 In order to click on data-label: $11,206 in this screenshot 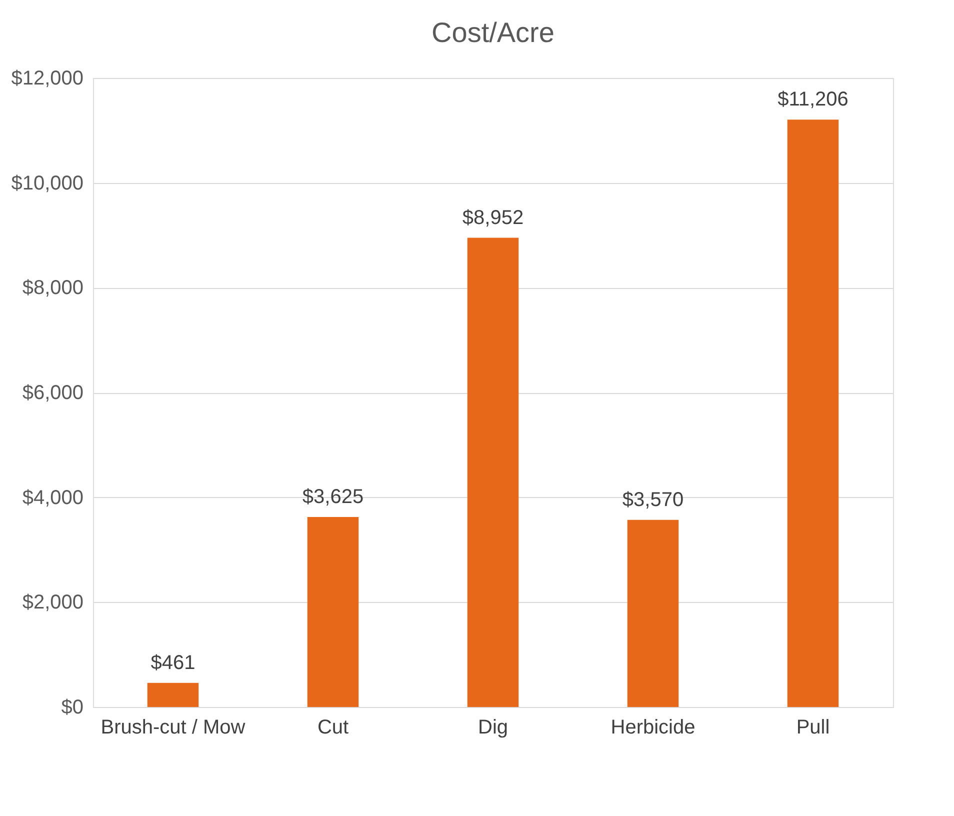, I will do `click(813, 99)`.